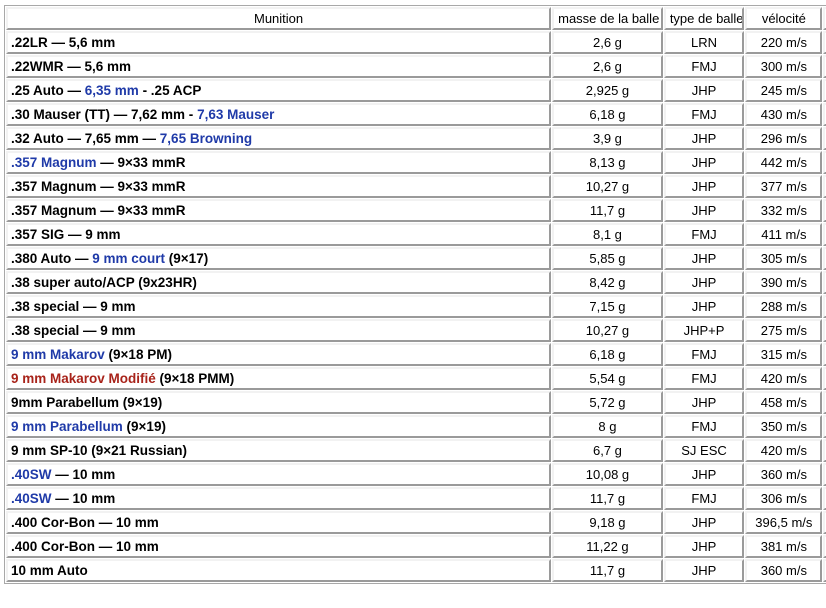 Image resolution: width=826 pixels, height=608 pixels. I want to click on munition-text: 9mm Parabellum (9×19), so click(87, 402).